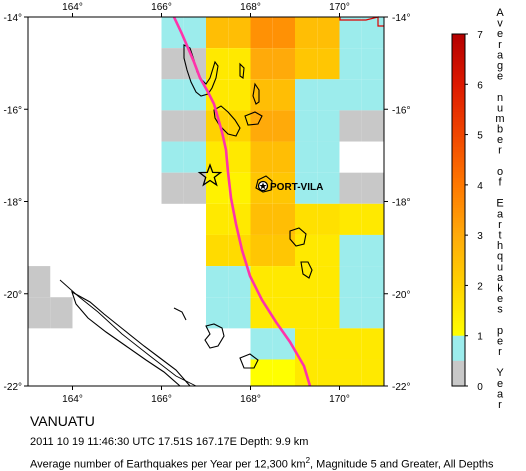  I want to click on lon-tick-label-top: 166°, so click(161, 7).